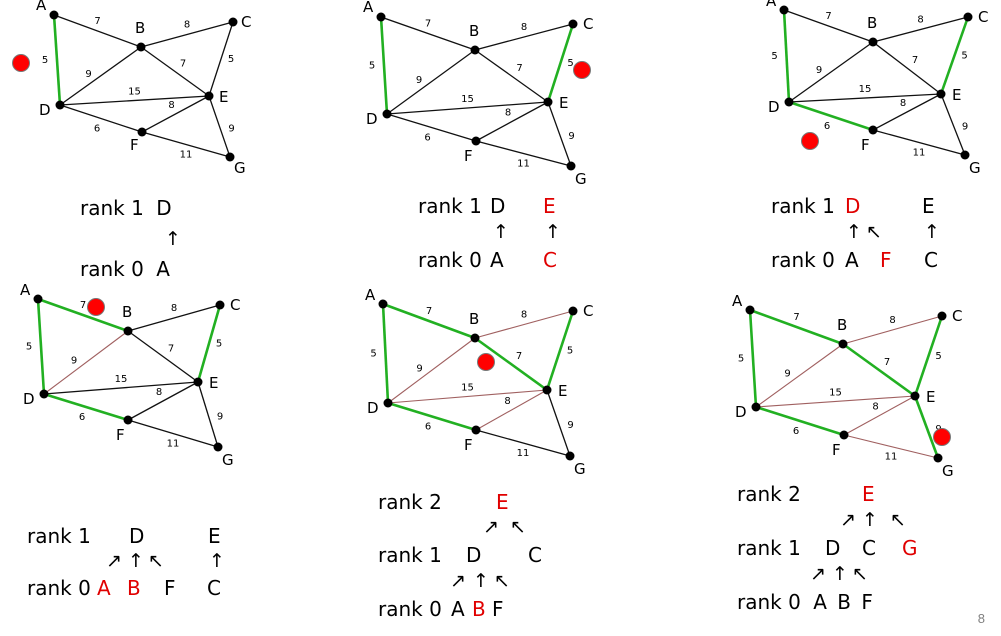 The height and width of the screenshot is (636, 1001). What do you see at coordinates (831, 72) in the screenshot?
I see `edge-bd` at bounding box center [831, 72].